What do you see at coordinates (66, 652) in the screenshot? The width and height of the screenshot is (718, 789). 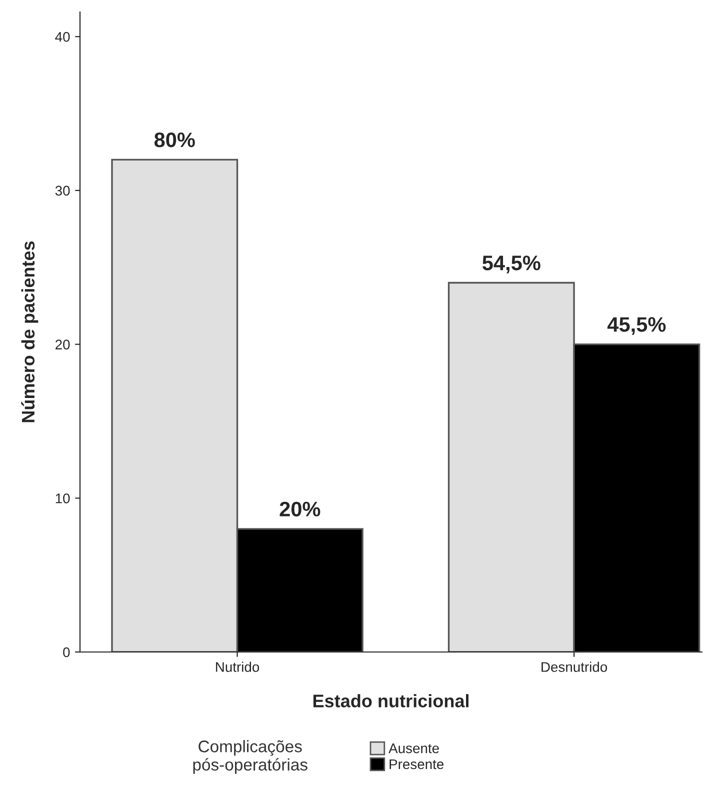 I see `y-tick-label: 0` at bounding box center [66, 652].